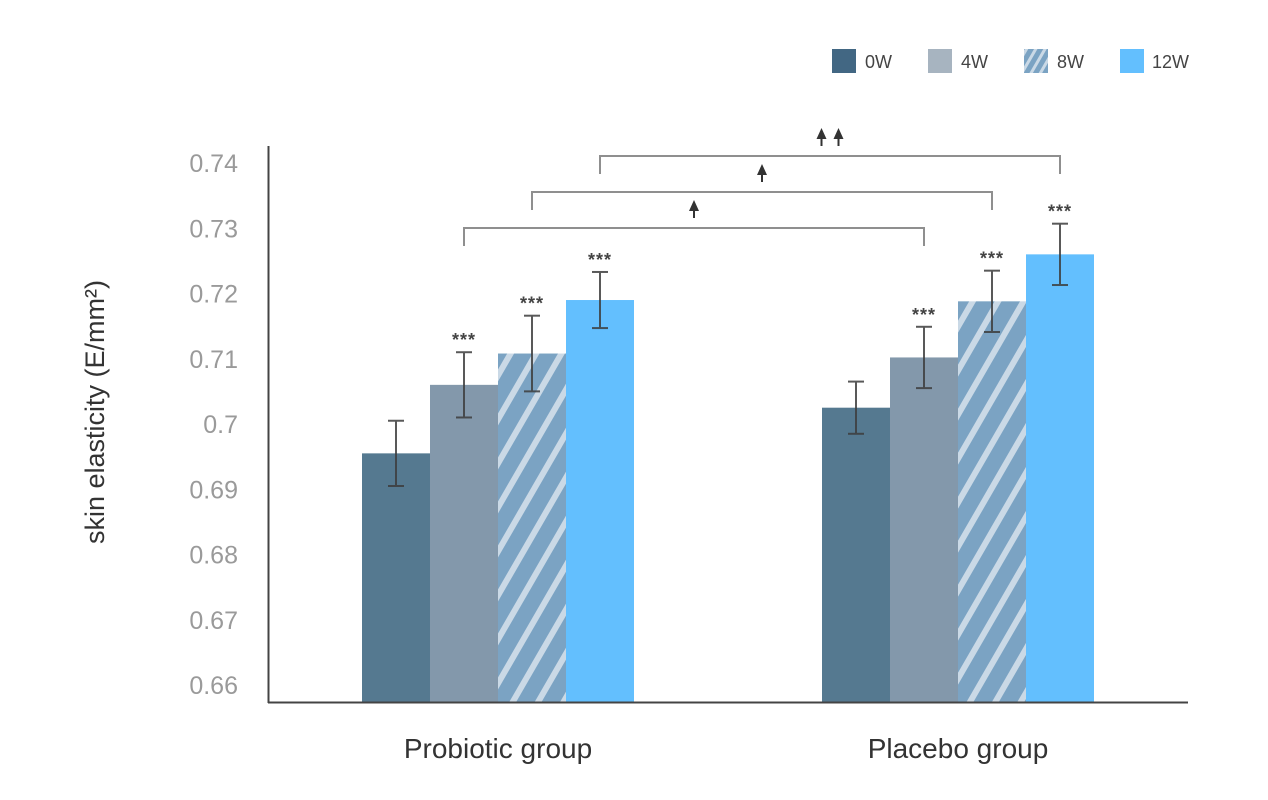  I want to click on legend-swatch-4w, so click(940, 61).